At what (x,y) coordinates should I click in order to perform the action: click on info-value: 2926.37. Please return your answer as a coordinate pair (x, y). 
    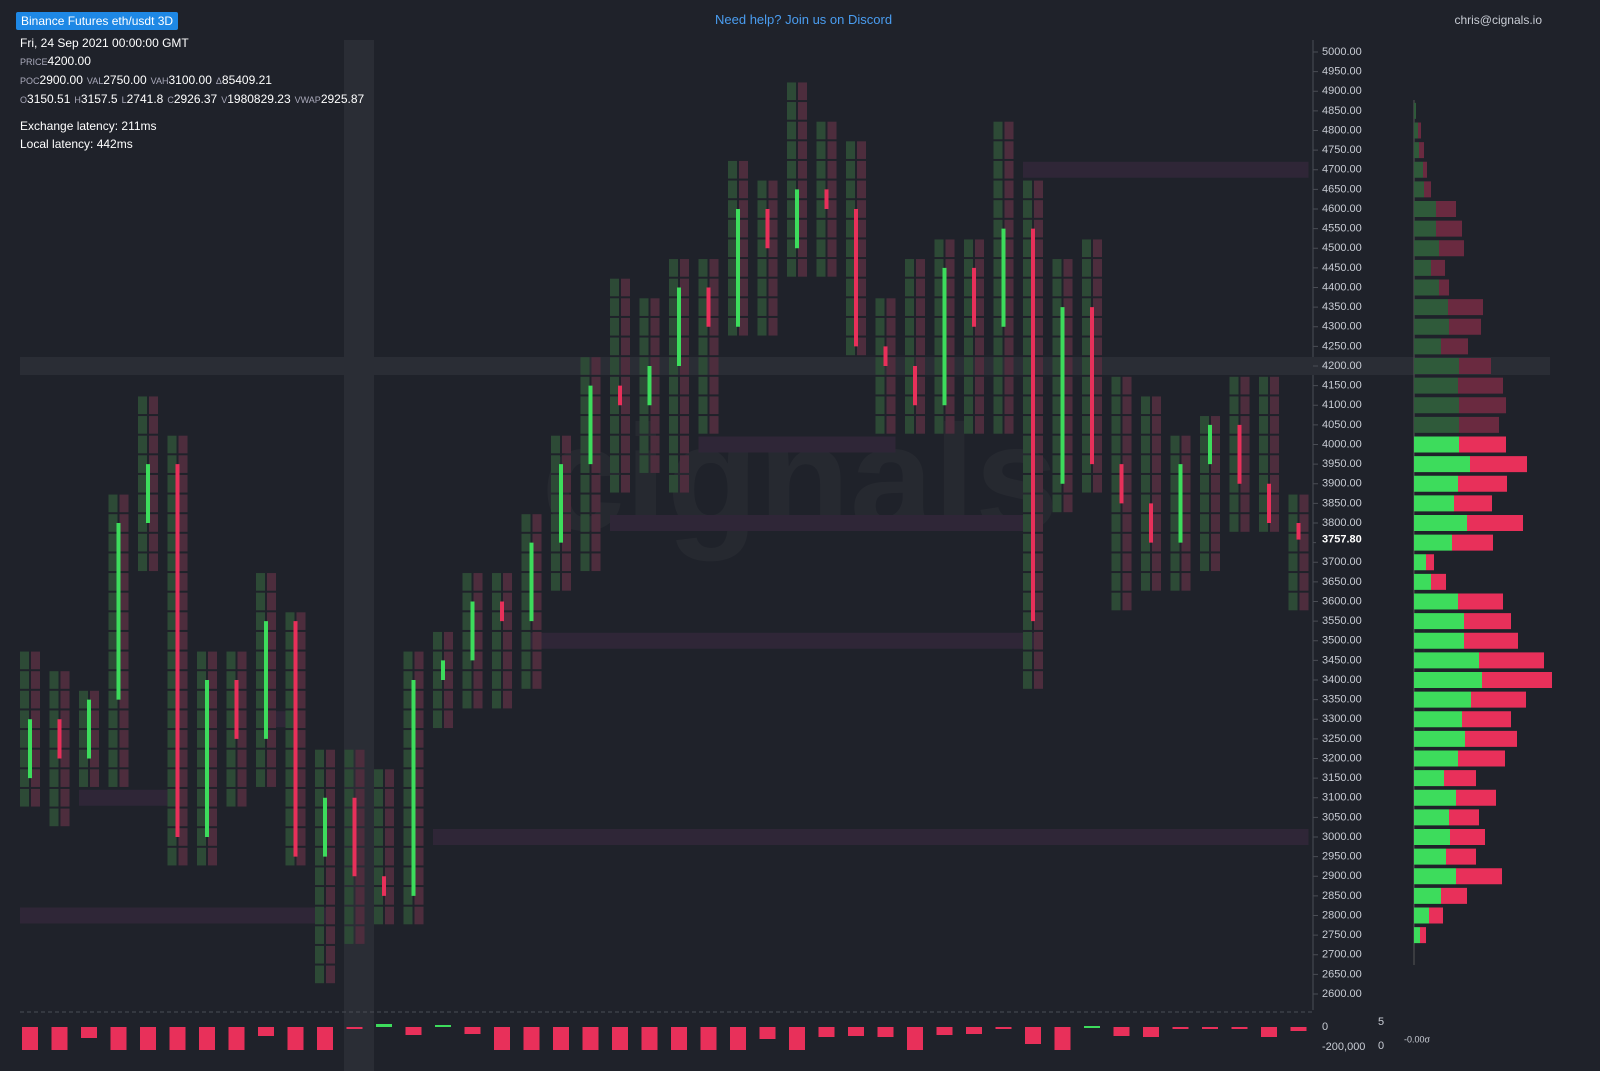
    Looking at the image, I should click on (195, 99).